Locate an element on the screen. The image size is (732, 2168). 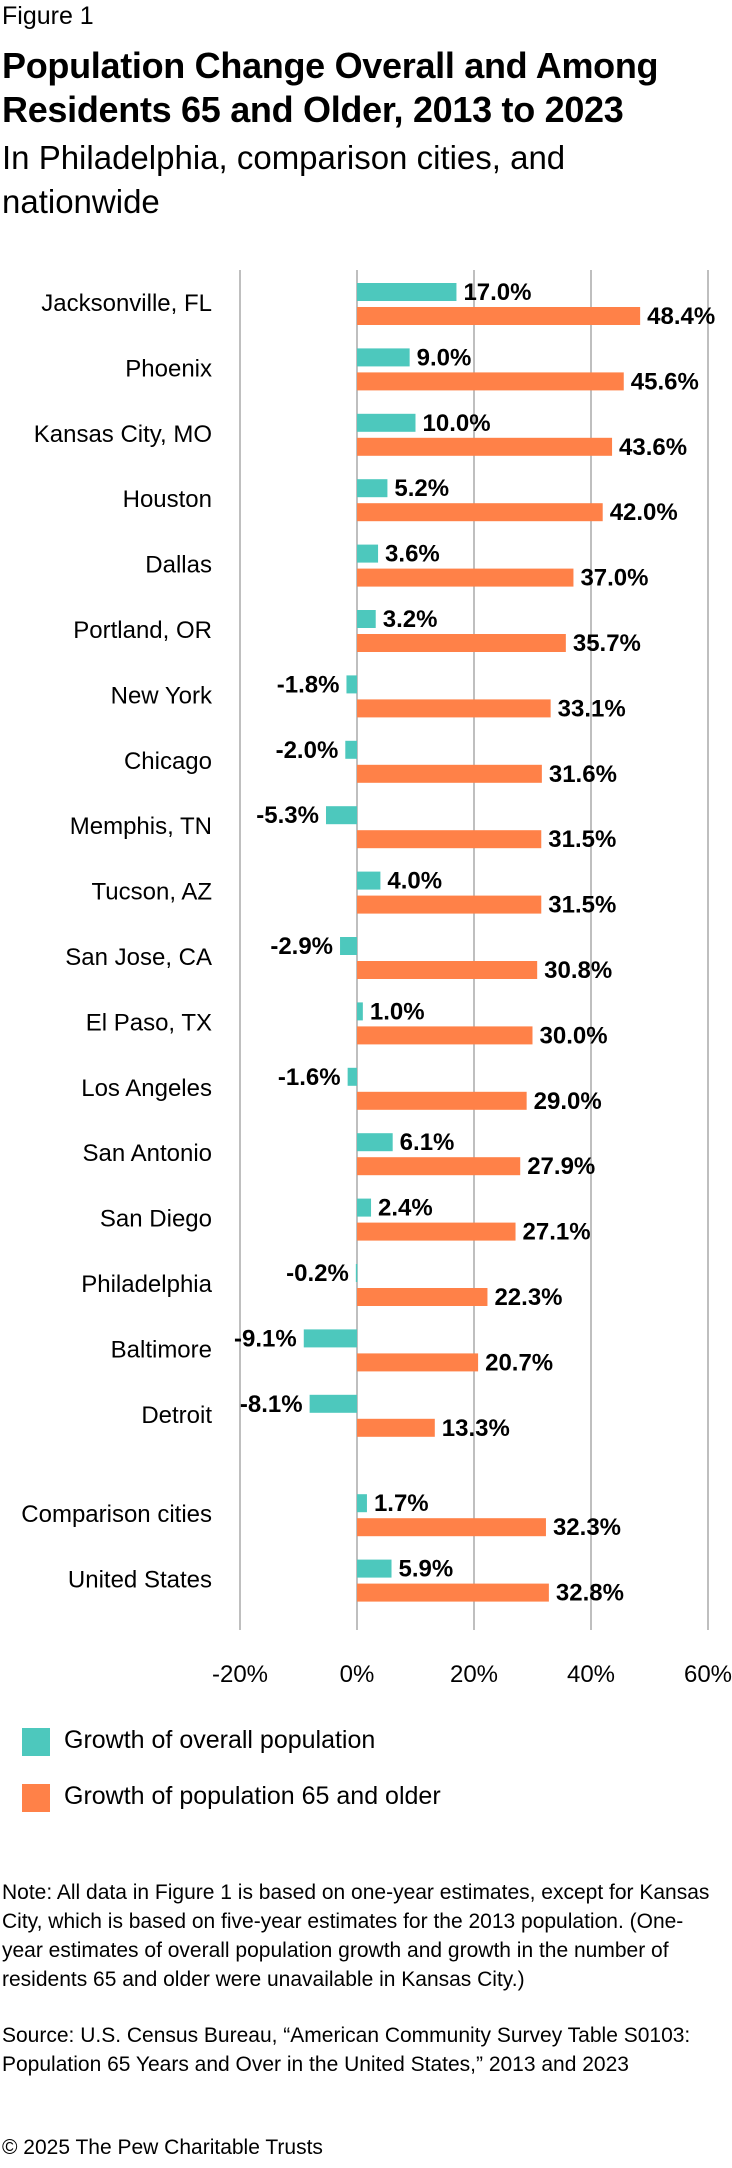
data-label-senior: 48.4% is located at coordinates (681, 316).